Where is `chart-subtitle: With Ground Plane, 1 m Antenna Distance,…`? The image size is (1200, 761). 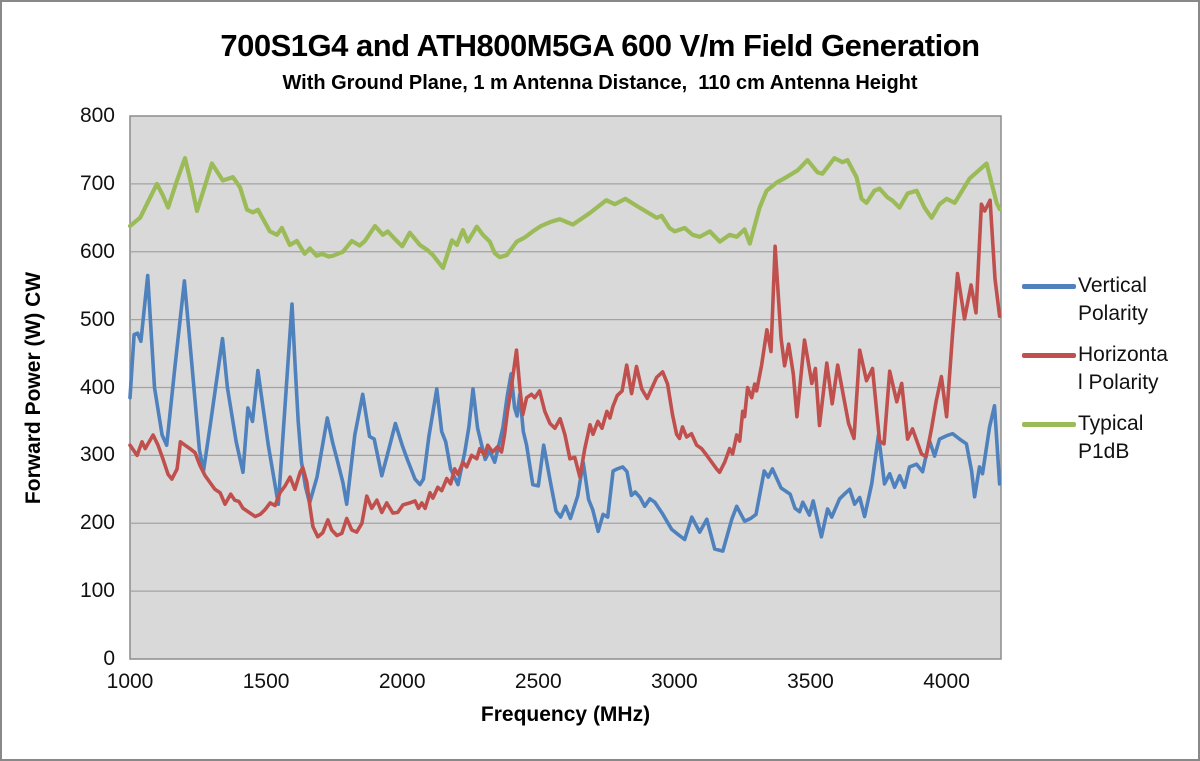
chart-subtitle: With Ground Plane, 1 m Antenna Distance,… is located at coordinates (600, 83).